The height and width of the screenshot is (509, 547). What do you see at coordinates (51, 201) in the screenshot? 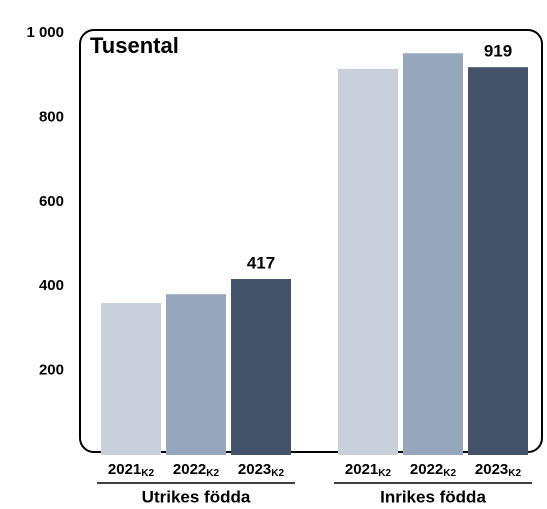
I see `y-tick-label: 600` at bounding box center [51, 201].